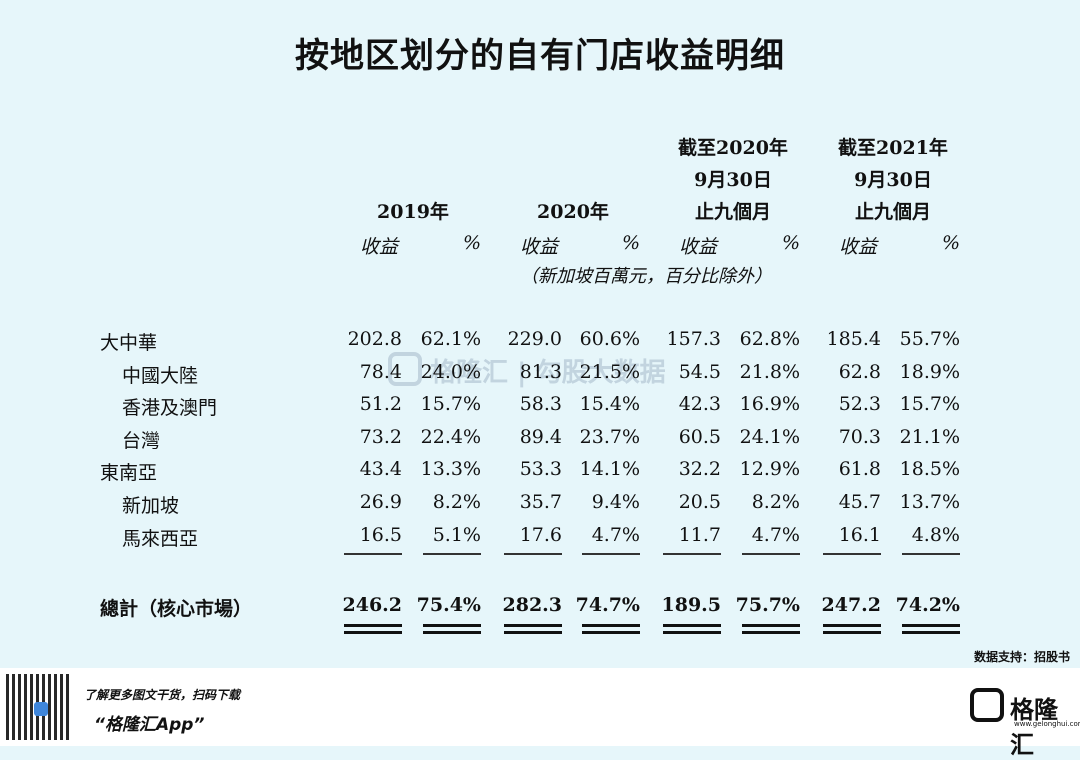 The height and width of the screenshot is (760, 1080). Describe the element at coordinates (170, 408) in the screenshot. I see `row-label: 香港及澳門` at that location.